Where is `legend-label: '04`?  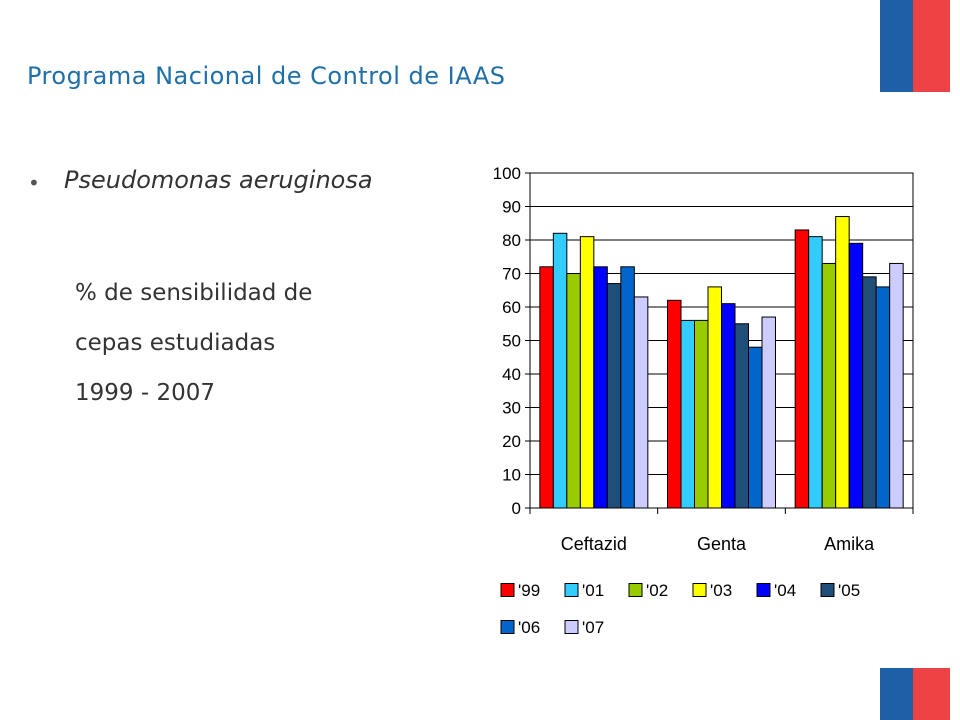 legend-label: '04 is located at coordinates (785, 590).